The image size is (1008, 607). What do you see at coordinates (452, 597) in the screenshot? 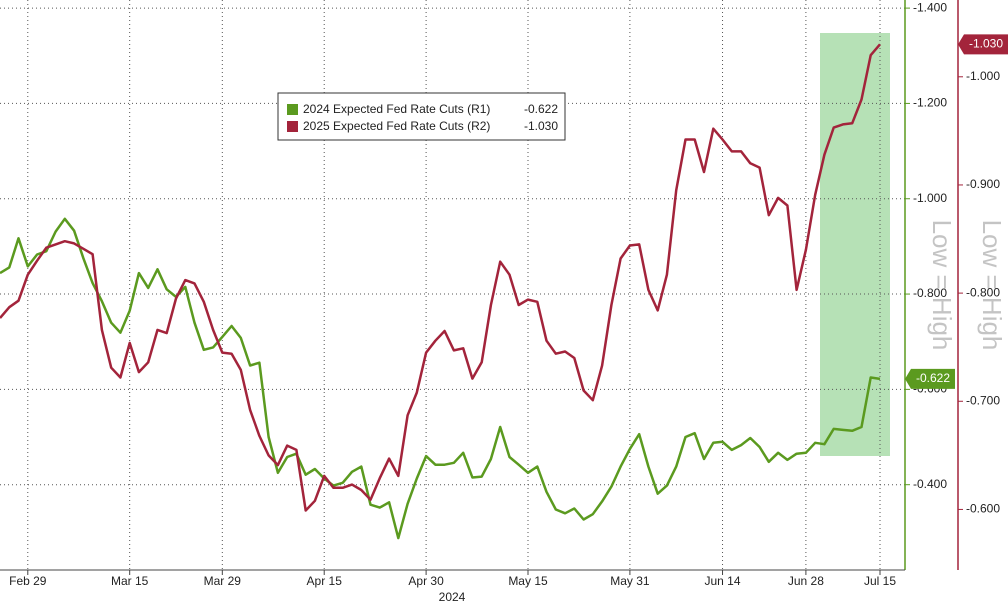
I see `x-axis-label: 2024` at bounding box center [452, 597].